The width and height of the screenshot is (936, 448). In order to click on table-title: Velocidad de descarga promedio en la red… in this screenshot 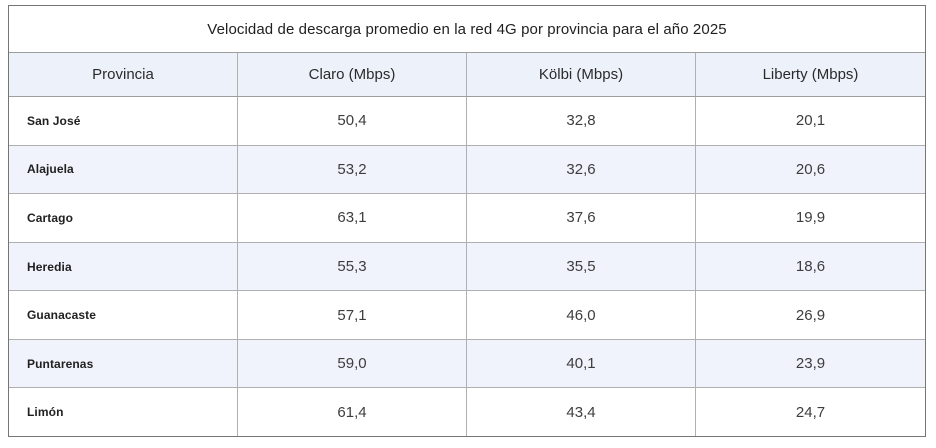, I will do `click(467, 29)`.